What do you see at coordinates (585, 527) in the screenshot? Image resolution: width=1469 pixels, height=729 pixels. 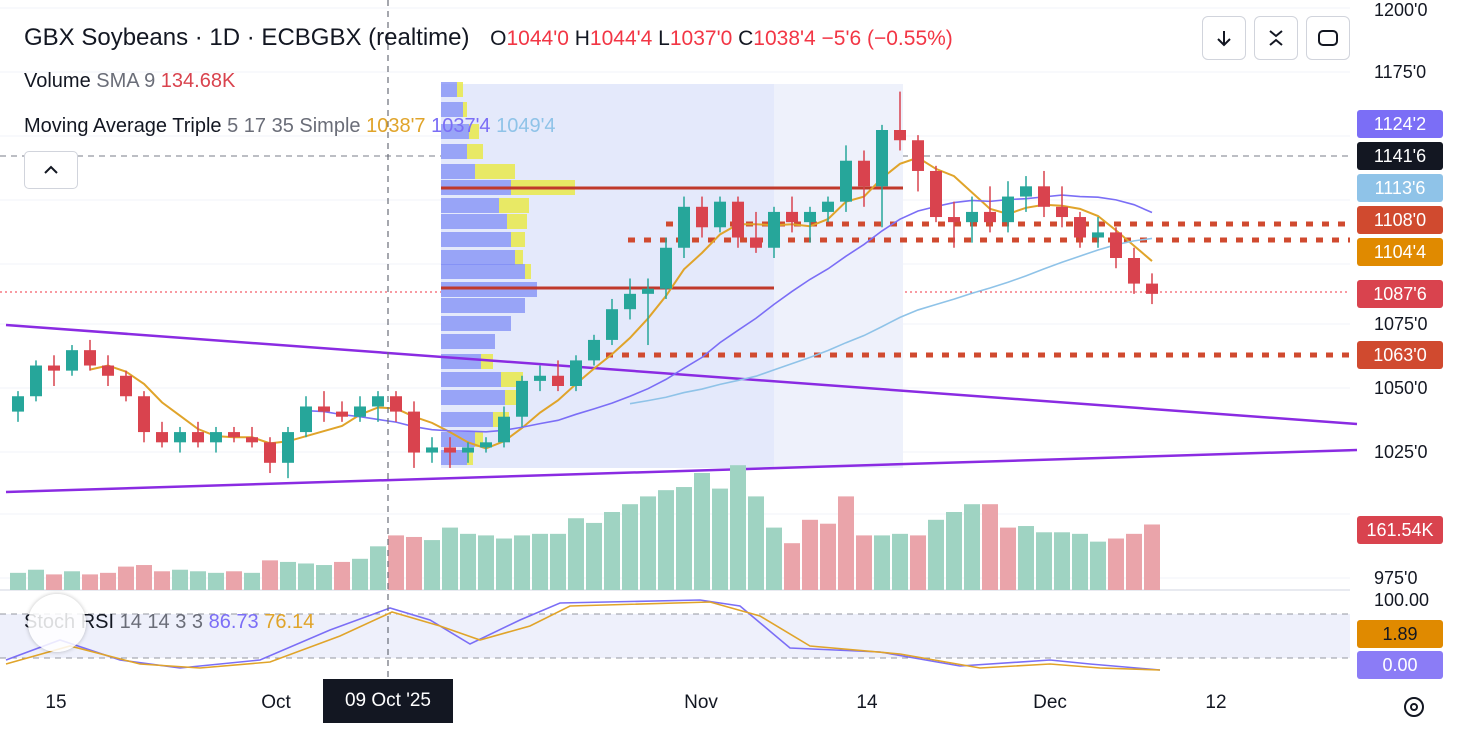 I see `volume-bars` at bounding box center [585, 527].